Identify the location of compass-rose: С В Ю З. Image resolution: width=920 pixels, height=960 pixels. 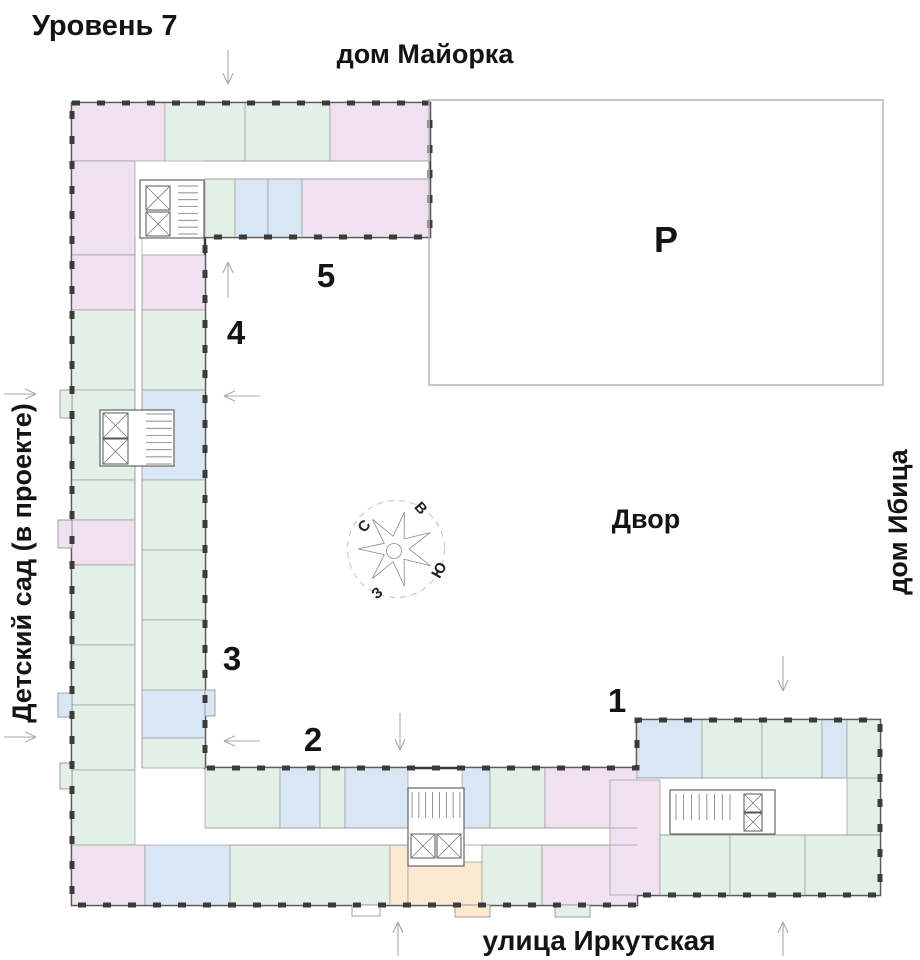
(399, 551).